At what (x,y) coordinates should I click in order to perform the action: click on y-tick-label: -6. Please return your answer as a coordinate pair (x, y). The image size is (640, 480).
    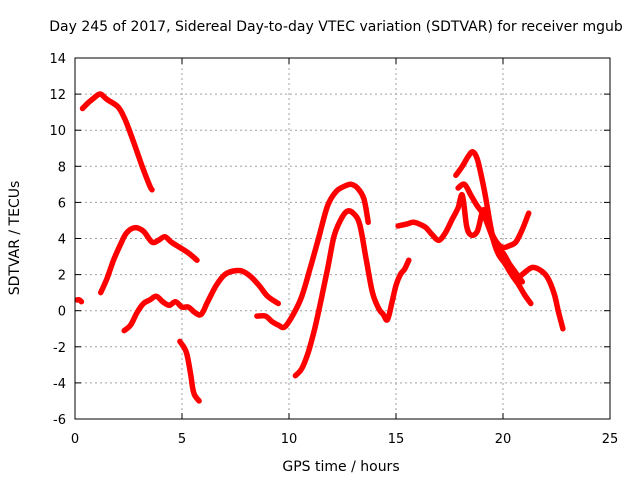
    Looking at the image, I should click on (59, 420).